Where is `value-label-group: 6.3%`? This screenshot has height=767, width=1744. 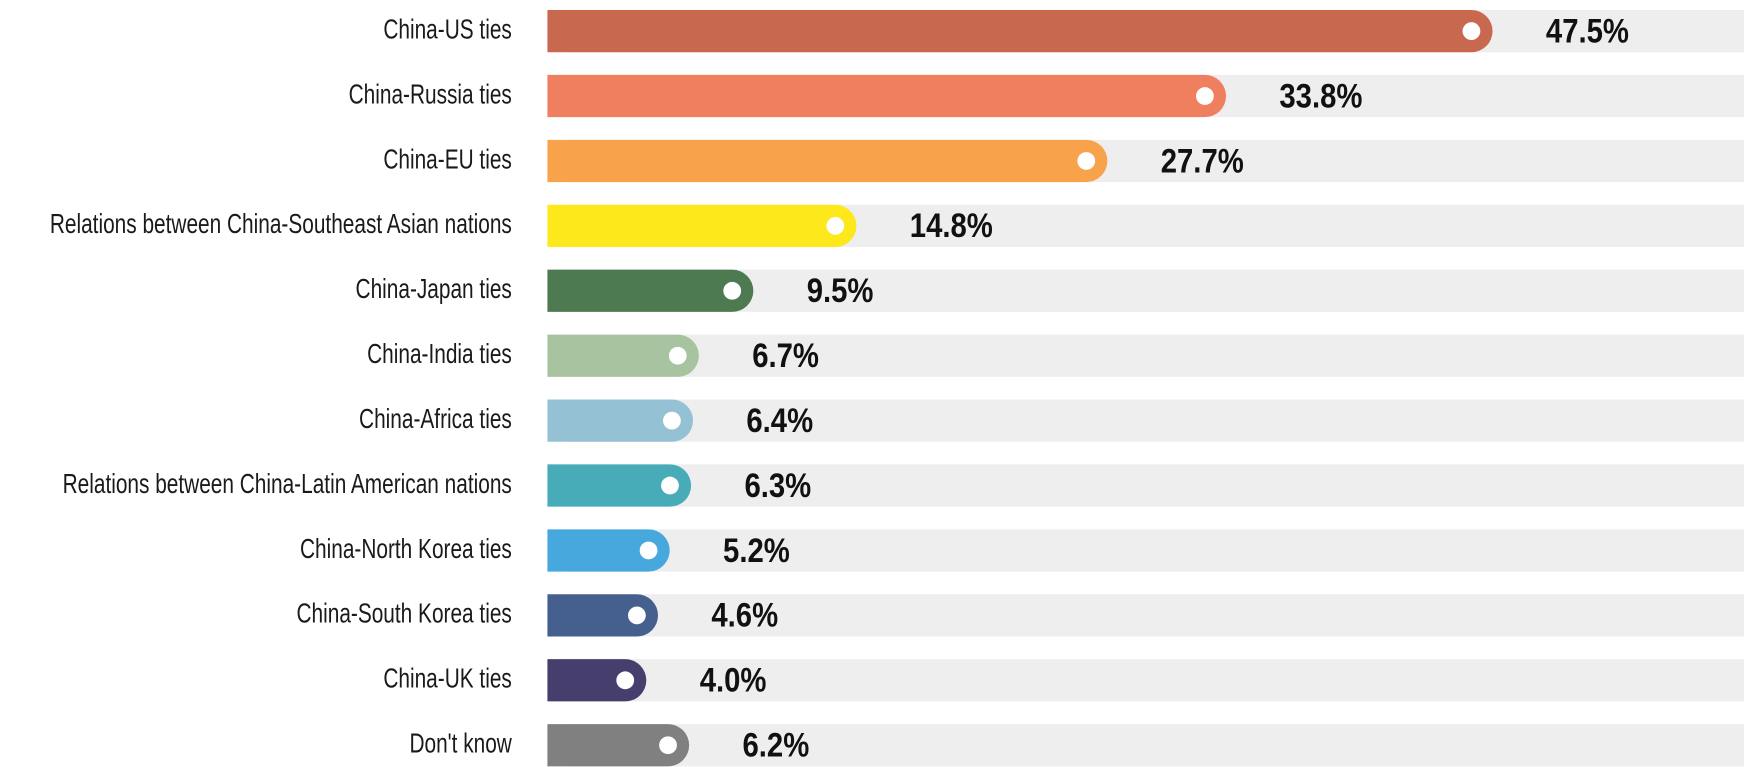 value-label-group: 6.3% is located at coordinates (777, 485).